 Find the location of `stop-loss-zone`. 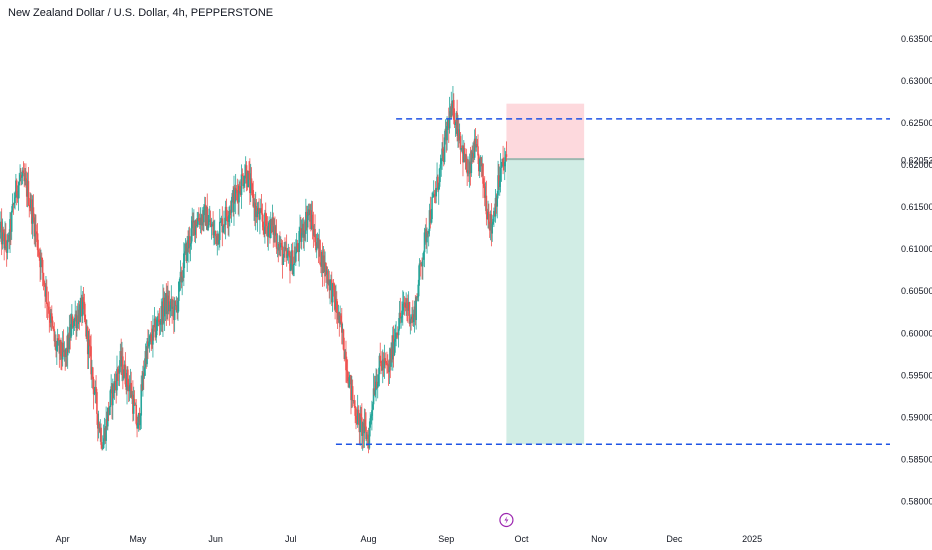

stop-loss-zone is located at coordinates (545, 131).